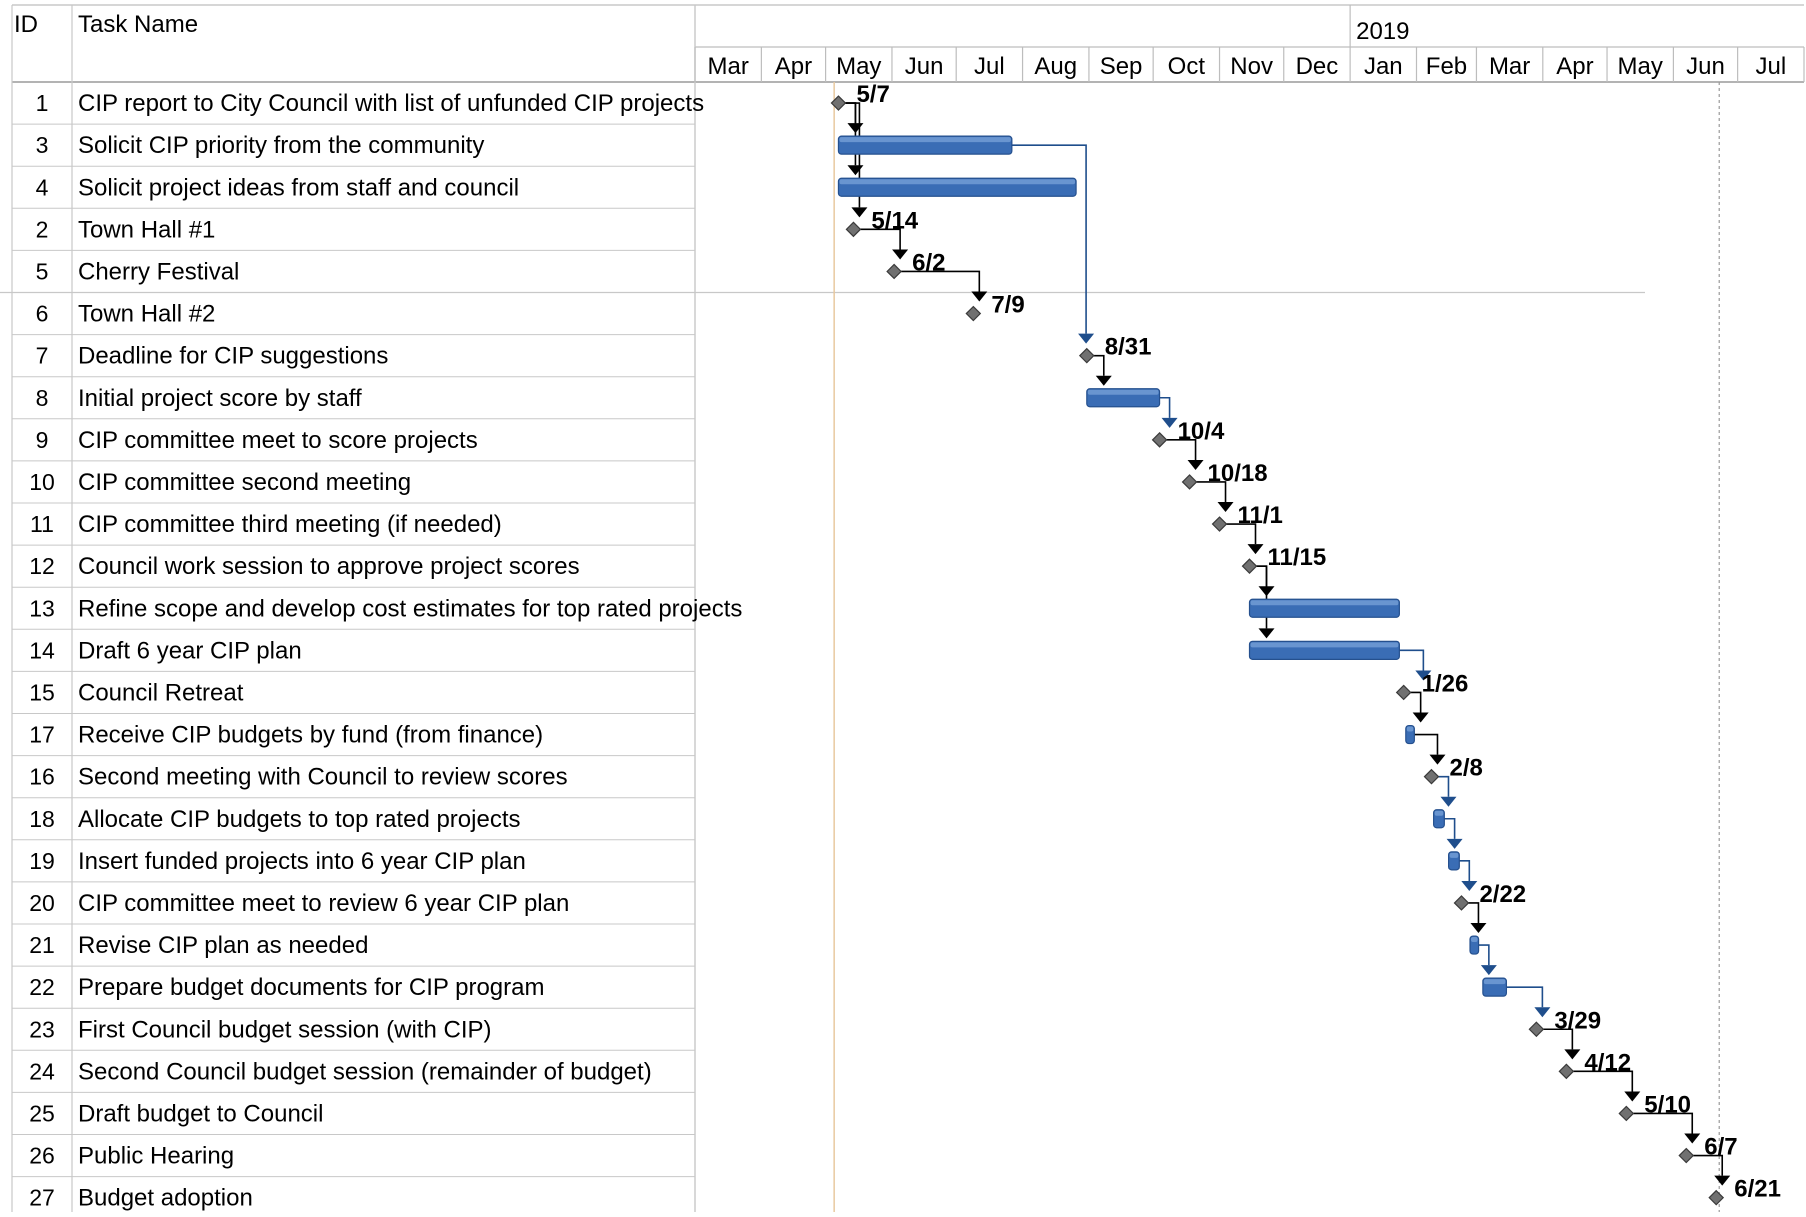 This screenshot has width=1806, height=1217. What do you see at coordinates (26, 24) in the screenshot?
I see `column-header-id: ID` at bounding box center [26, 24].